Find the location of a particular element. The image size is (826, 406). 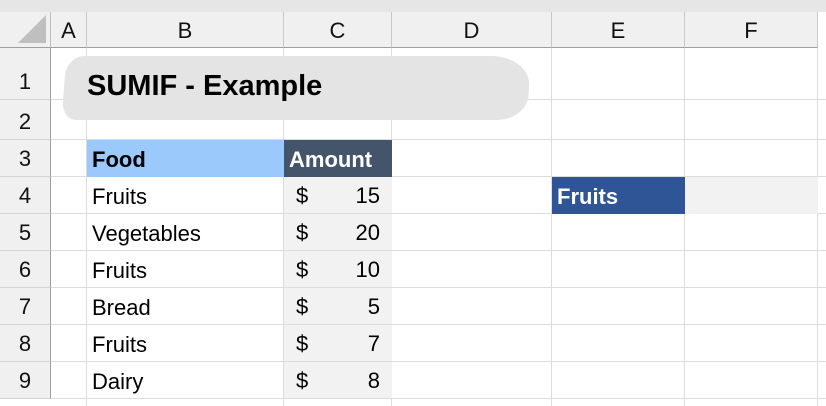

amount-cell: $20 is located at coordinates (338, 232).